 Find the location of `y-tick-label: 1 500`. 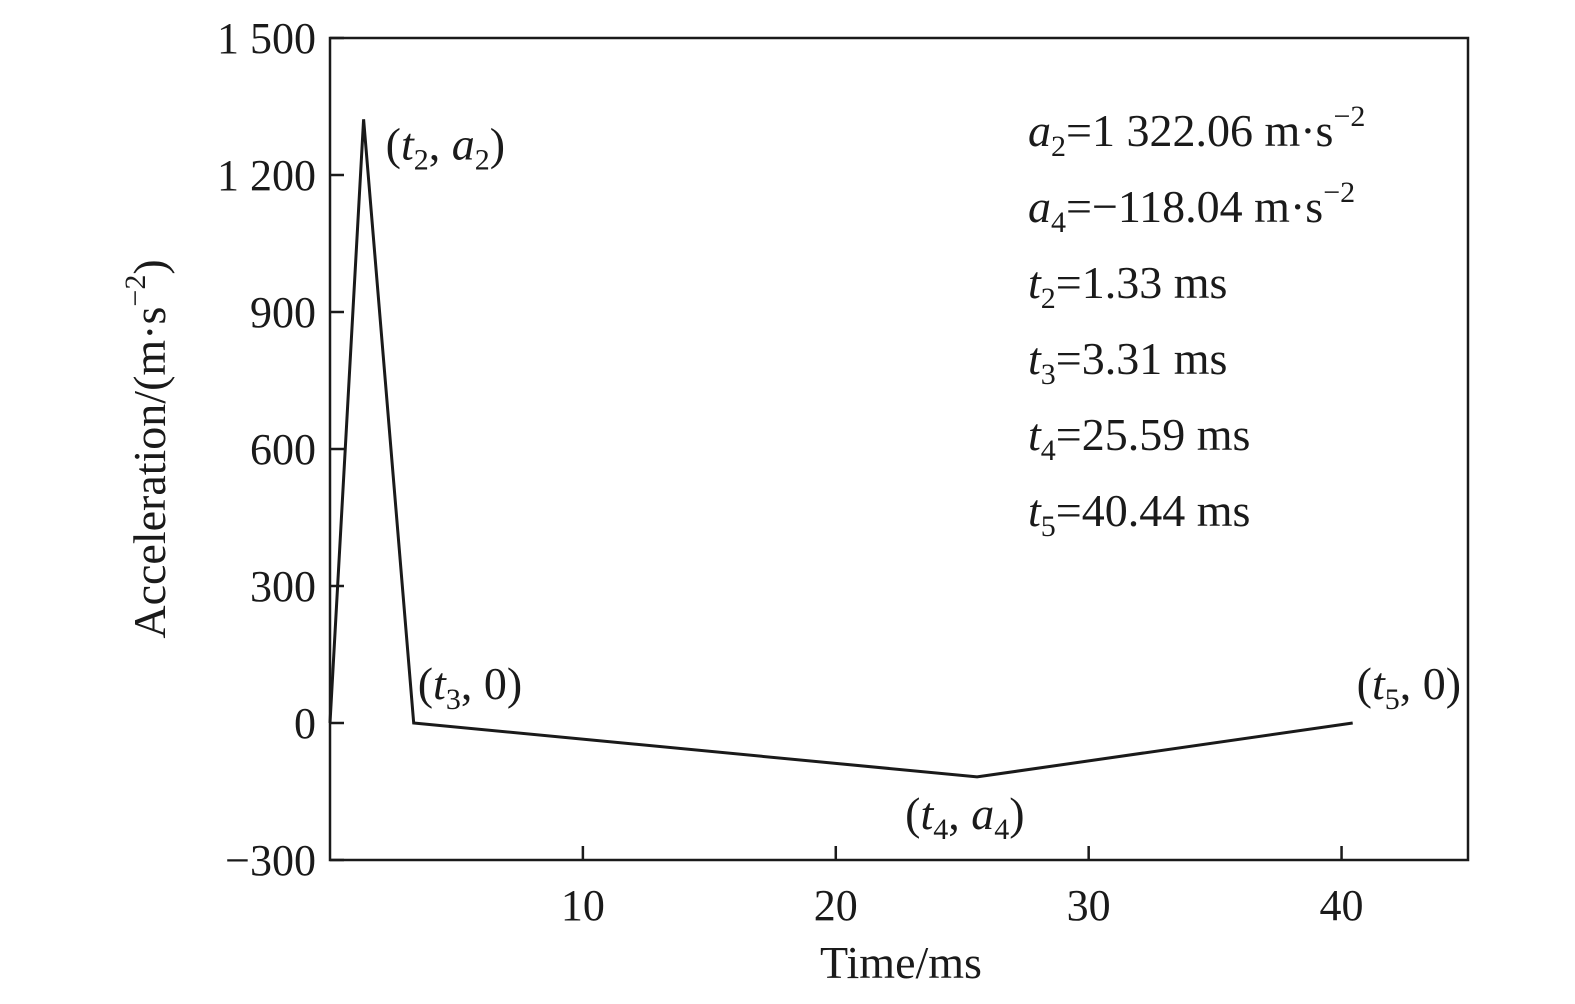

y-tick-label: 1 500 is located at coordinates (266, 38).